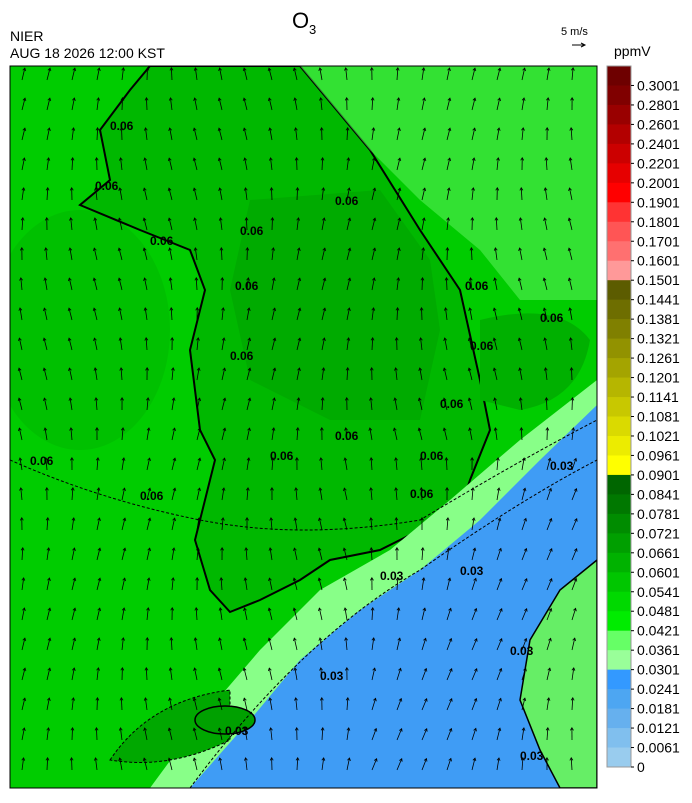  I want to click on colorbar-tick-label: 0.1701, so click(658, 241).